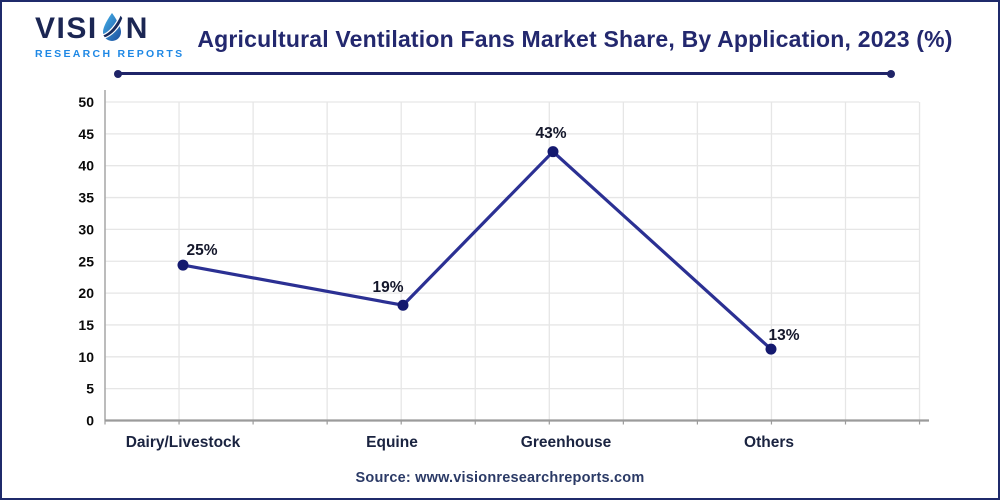 The width and height of the screenshot is (1000, 502). What do you see at coordinates (500, 478) in the screenshot?
I see `source-attribution: Source: www.visionresearchreports.com` at bounding box center [500, 478].